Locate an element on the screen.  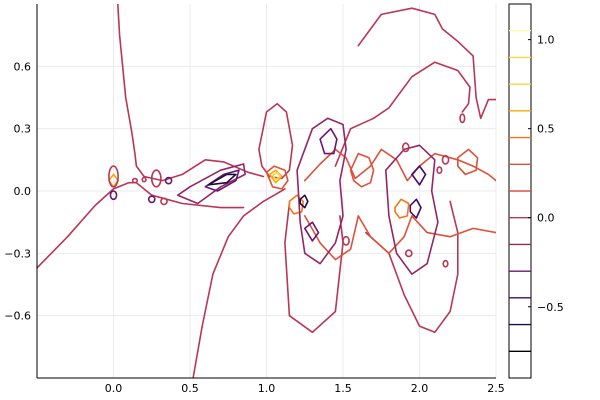
y-tick-labels: −0.6 −0.3 0.0 0.3 0.6 is located at coordinates (17, 191).